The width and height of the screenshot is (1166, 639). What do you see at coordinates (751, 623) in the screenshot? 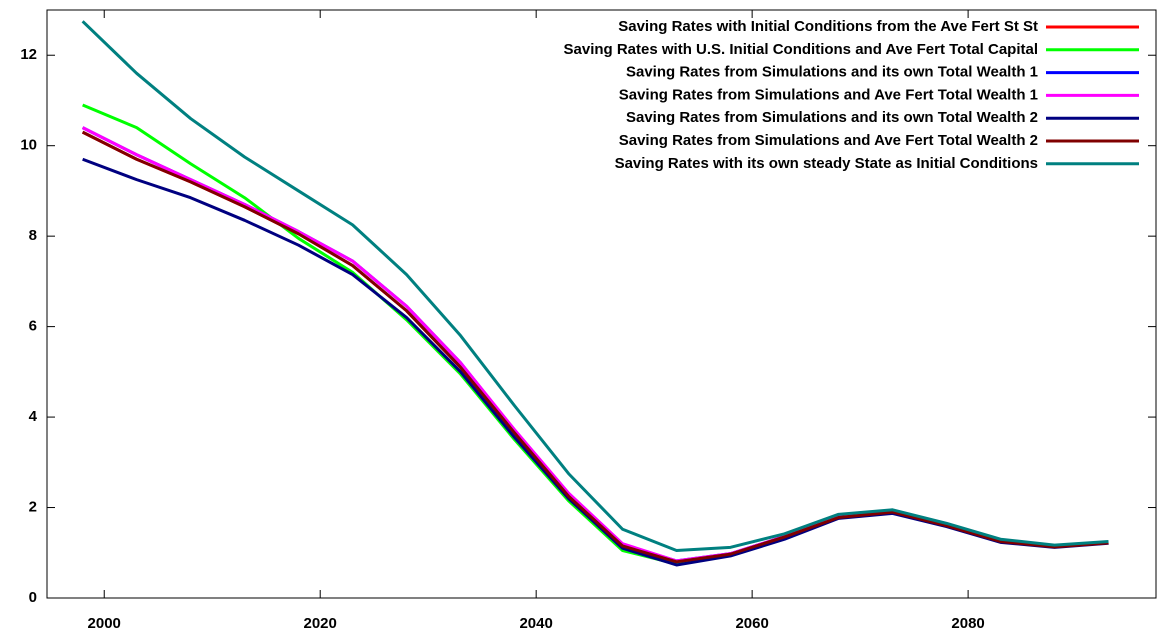
I see `x-tick-label: 2060` at bounding box center [751, 623].